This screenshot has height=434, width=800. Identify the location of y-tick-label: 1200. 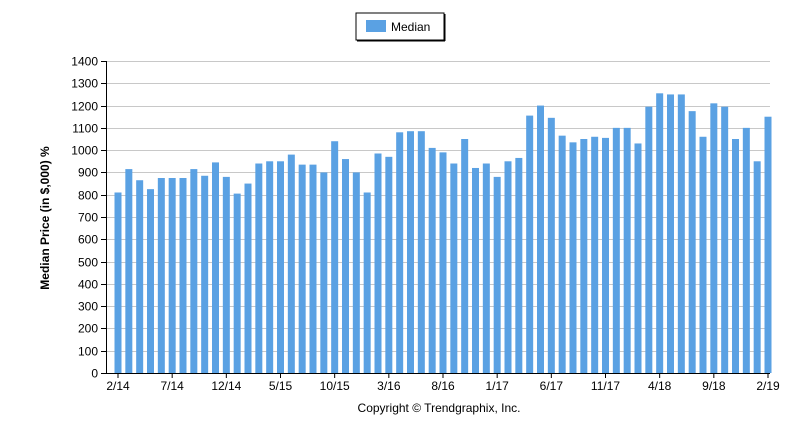
(84, 107).